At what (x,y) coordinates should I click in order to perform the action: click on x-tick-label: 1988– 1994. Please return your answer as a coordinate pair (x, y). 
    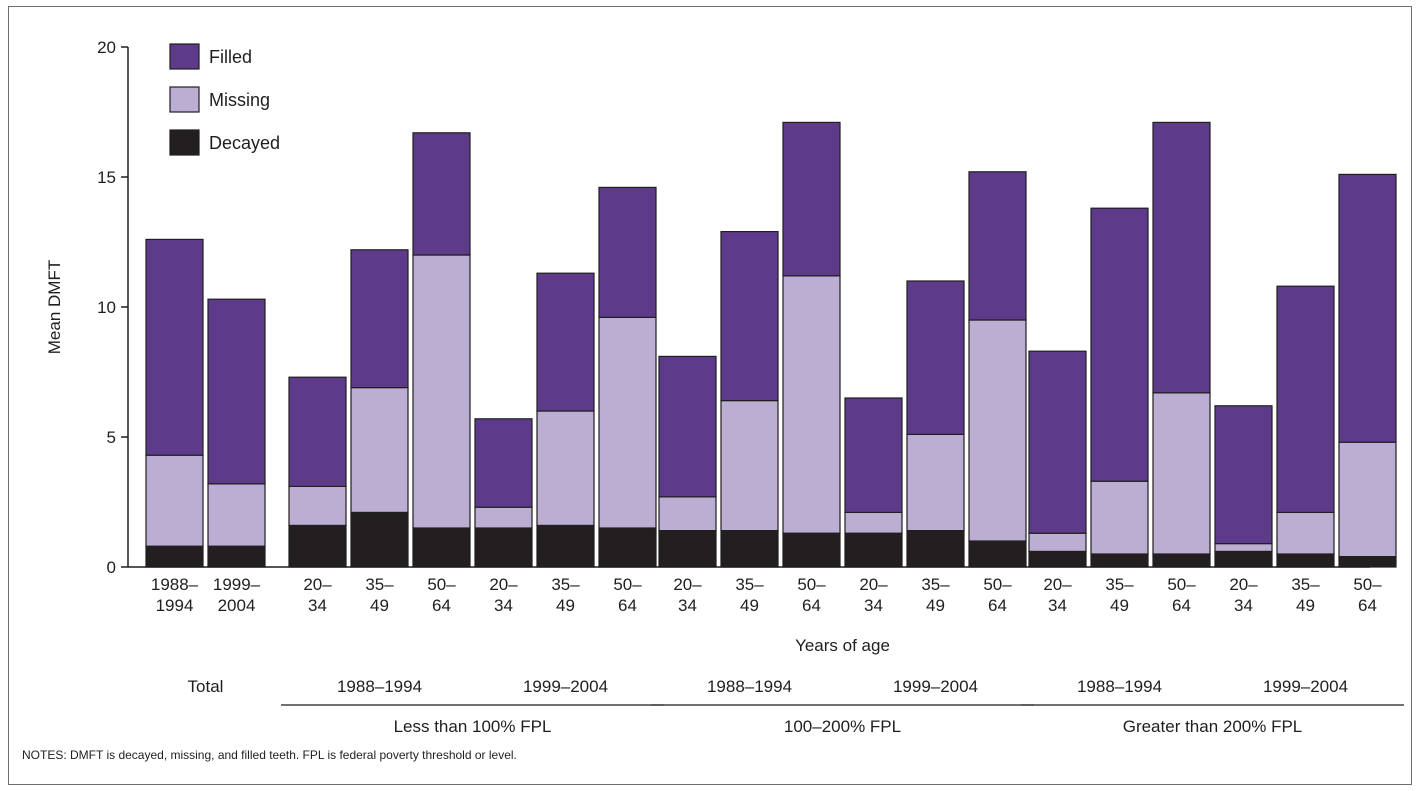
    Looking at the image, I should click on (175, 595).